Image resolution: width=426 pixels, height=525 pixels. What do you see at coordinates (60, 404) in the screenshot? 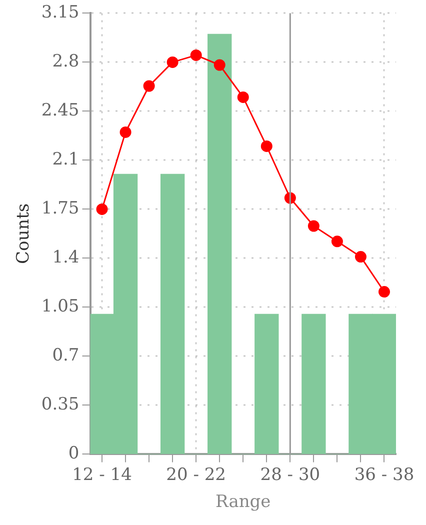
I see `y-tick-label: 0.35` at bounding box center [60, 404].